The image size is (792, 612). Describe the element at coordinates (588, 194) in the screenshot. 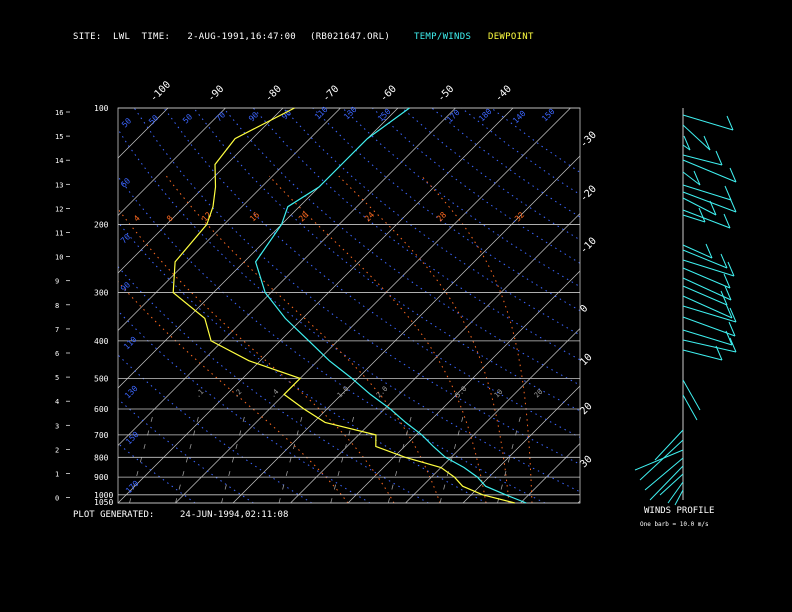

I see `temp-right-label: -20` at that location.